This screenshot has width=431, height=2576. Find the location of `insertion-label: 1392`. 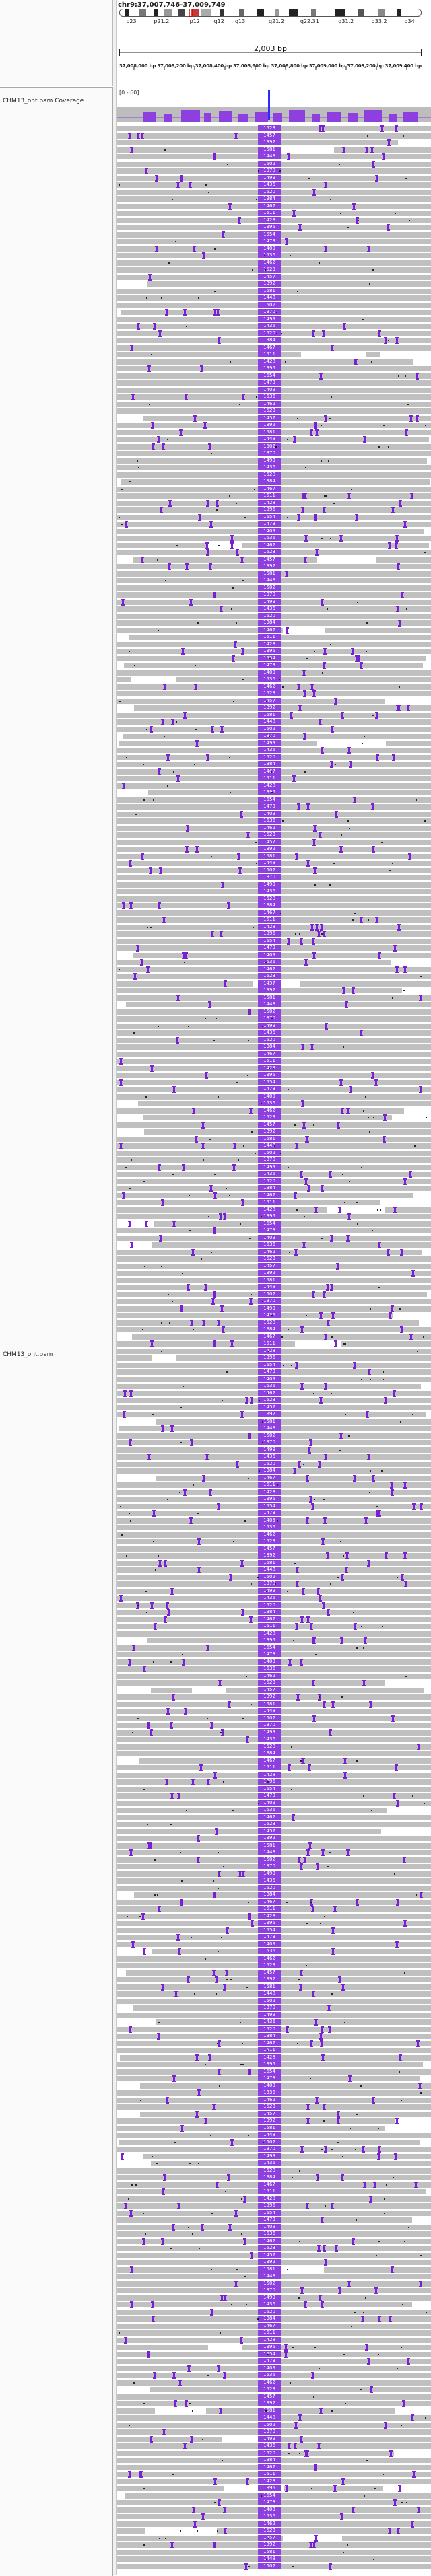

insertion-label: 1392 is located at coordinates (269, 849).